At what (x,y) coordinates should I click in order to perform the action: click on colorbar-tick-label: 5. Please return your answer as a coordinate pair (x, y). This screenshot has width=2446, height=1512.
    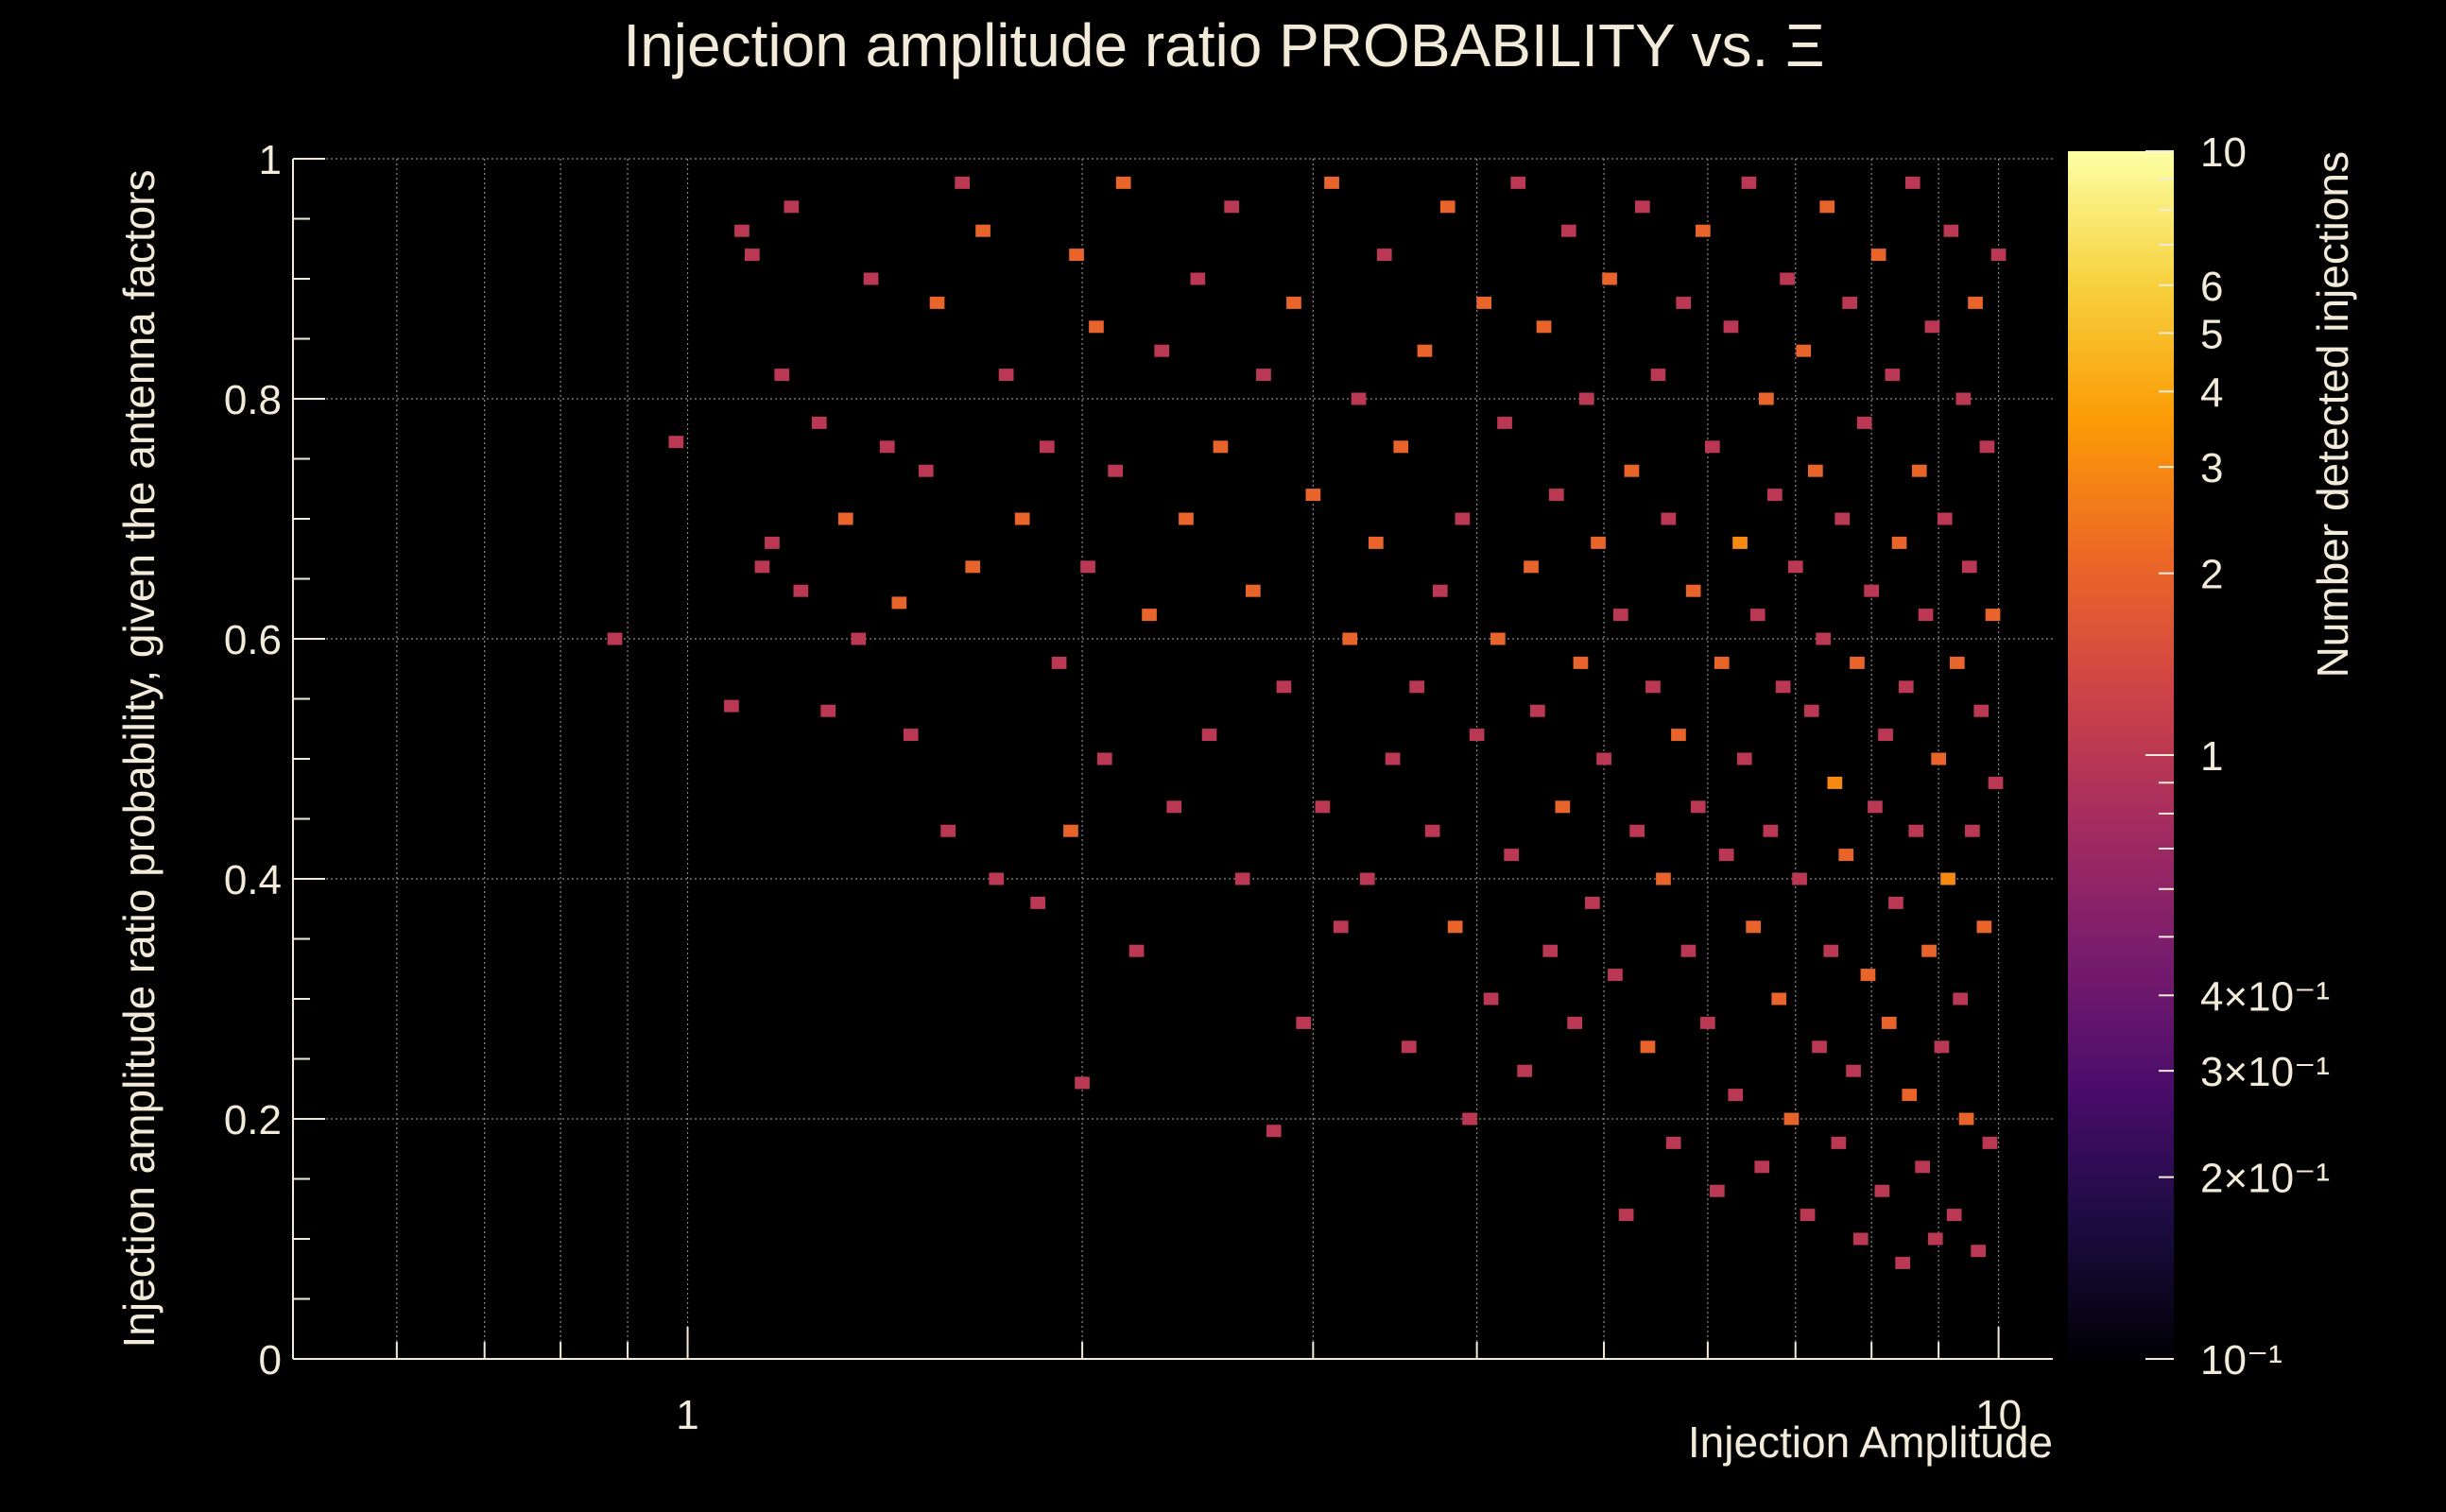
    Looking at the image, I should click on (2211, 334).